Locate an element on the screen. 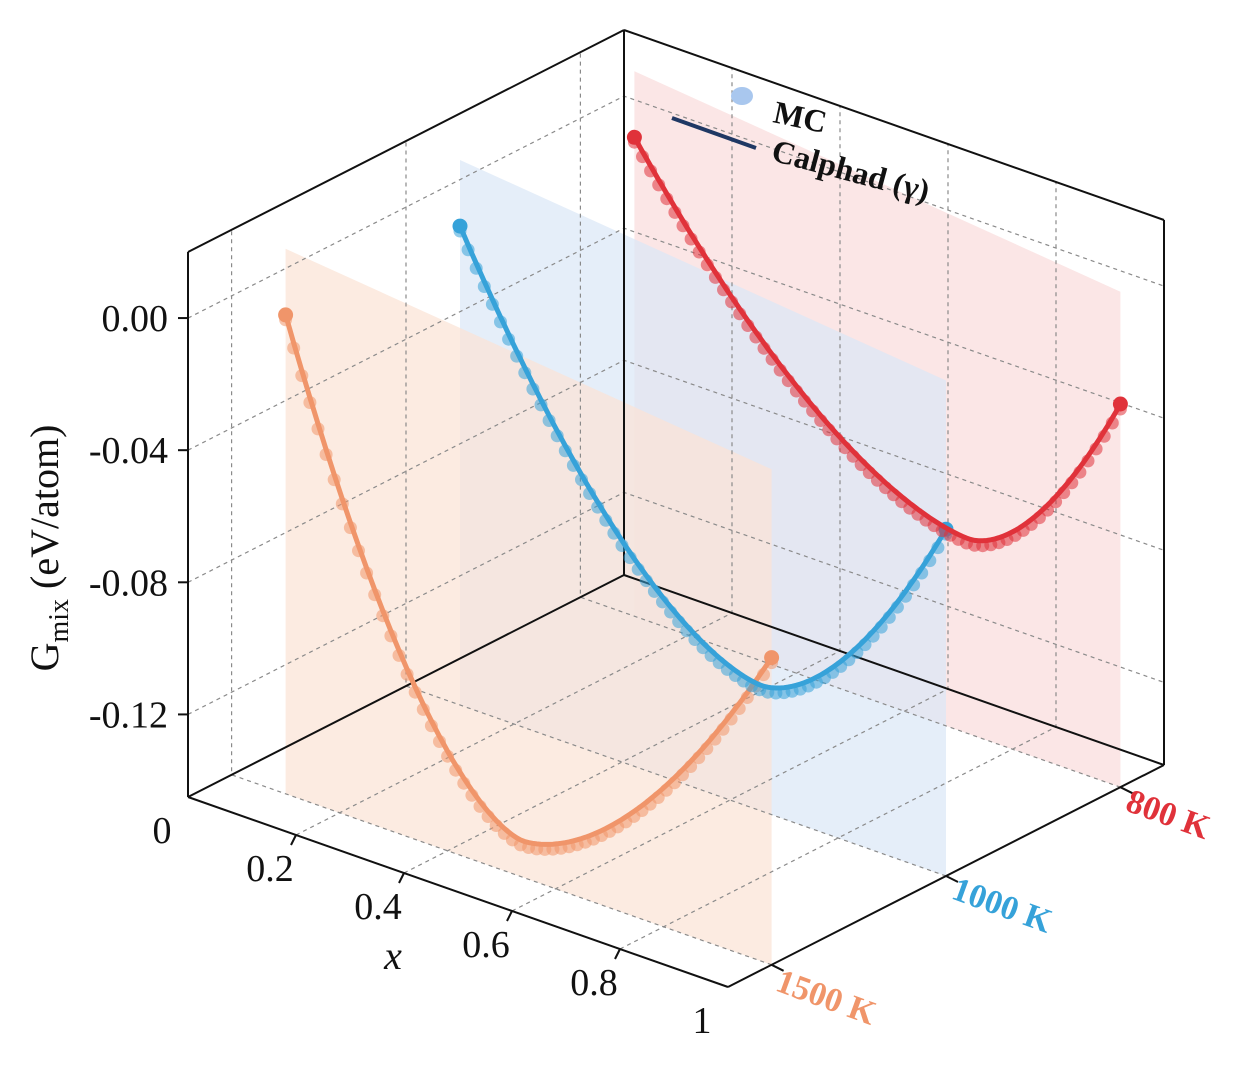 The height and width of the screenshot is (1070, 1252). y-axis-title: Gmix (eV/atom) is located at coordinates (48, 548).